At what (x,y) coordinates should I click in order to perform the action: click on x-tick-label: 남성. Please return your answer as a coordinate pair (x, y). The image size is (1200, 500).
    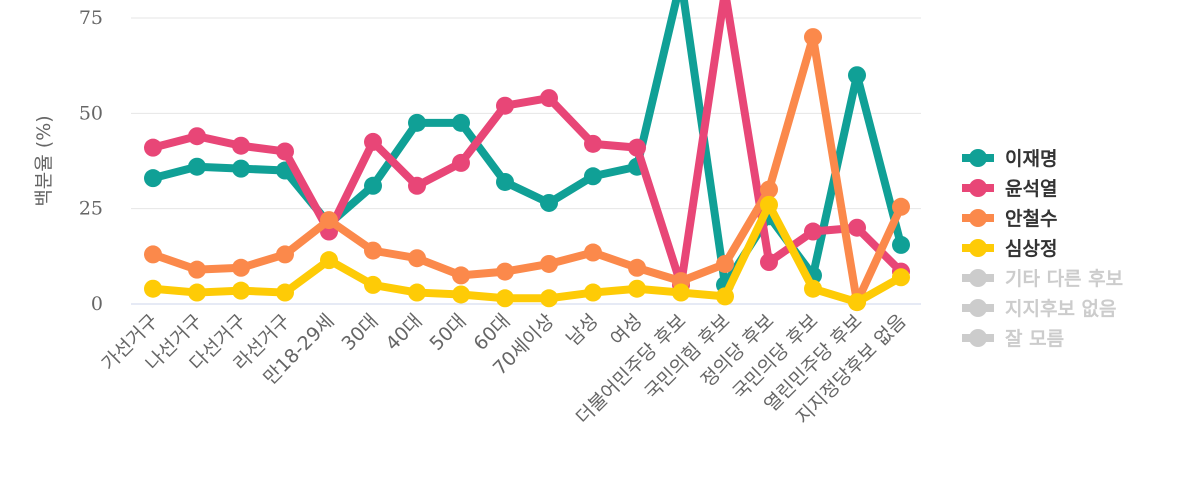
    Looking at the image, I should click on (582, 330).